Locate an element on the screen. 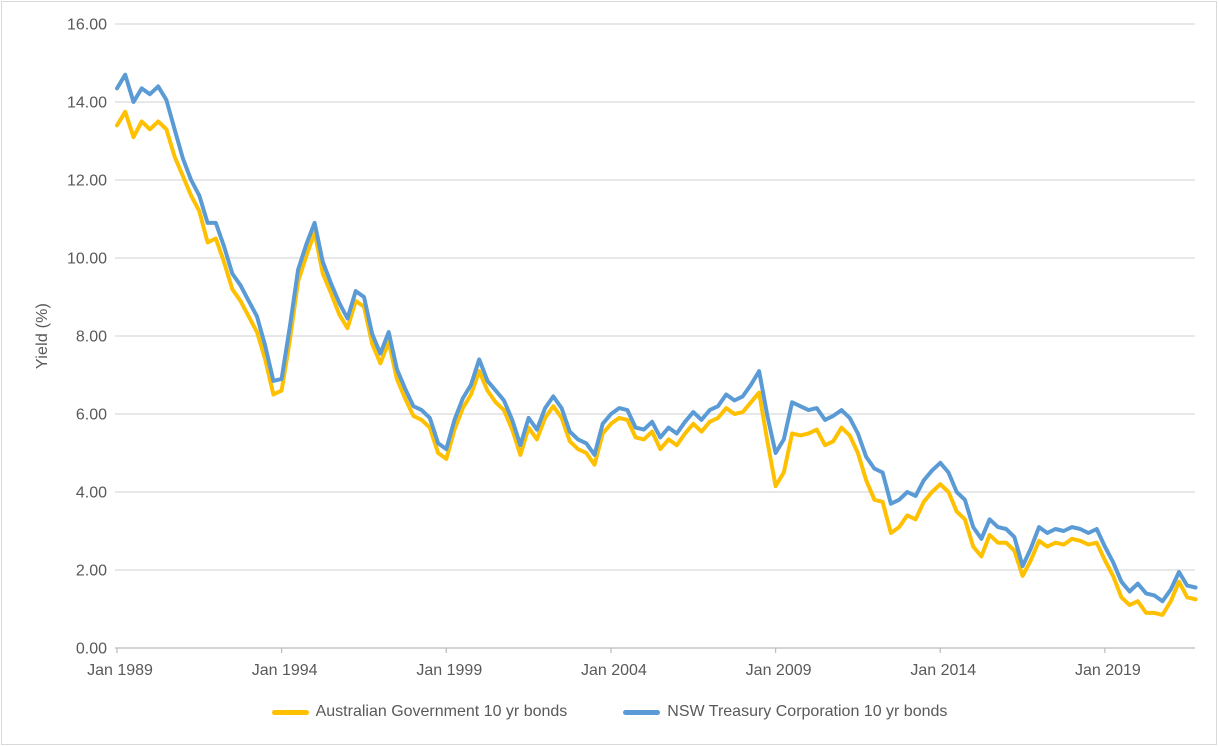 The height and width of the screenshot is (746, 1219). y-tick-label: 8.00 is located at coordinates (91, 337).